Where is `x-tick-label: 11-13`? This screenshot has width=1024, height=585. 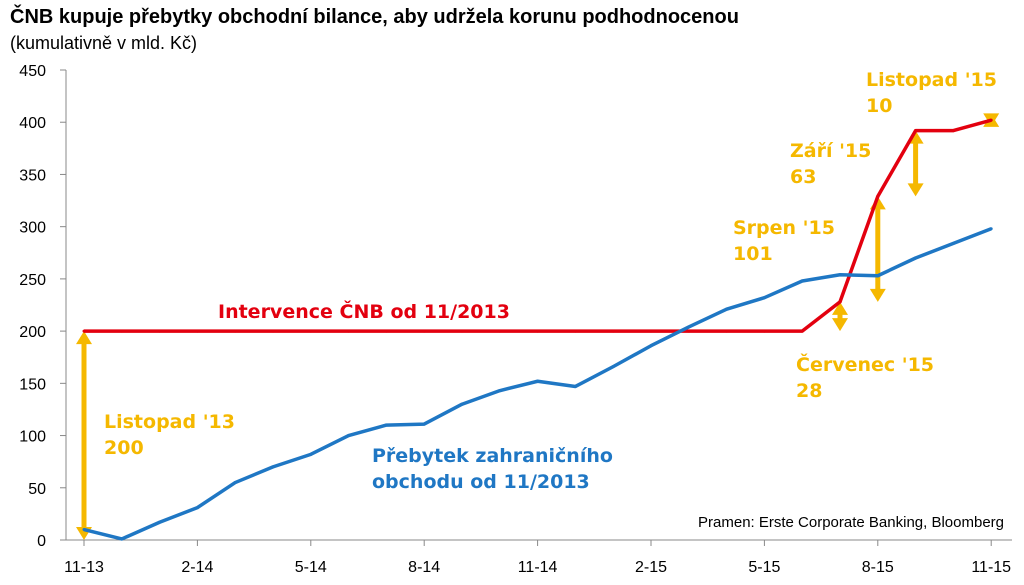 x-tick-label: 11-13 is located at coordinates (84, 567).